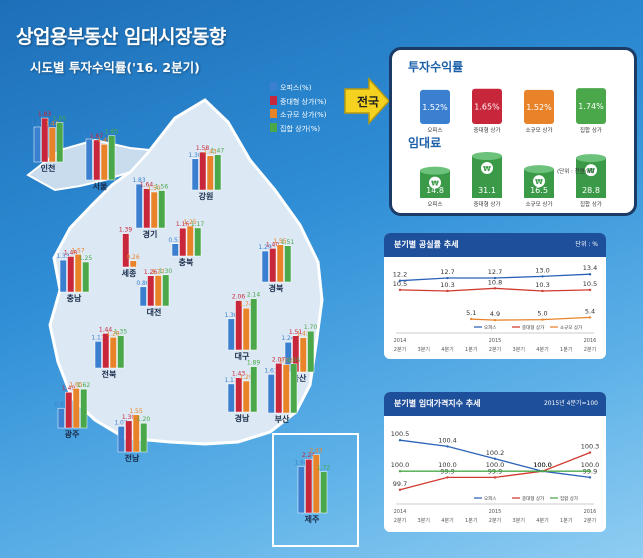  Describe the element at coordinates (113, 333) in the screenshot. I see `region-bar-value: 1.28` at that location.